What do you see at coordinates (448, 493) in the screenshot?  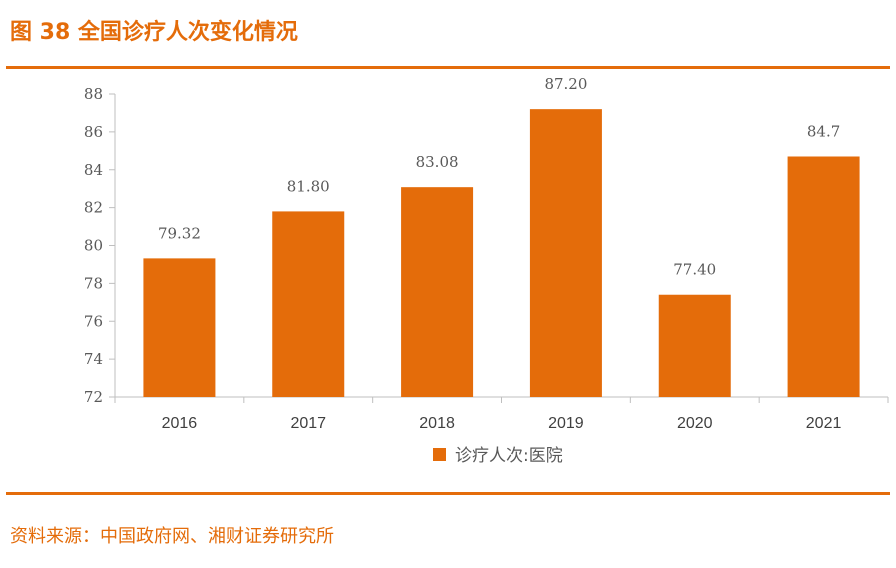 I see `bottom-divider` at bounding box center [448, 493].